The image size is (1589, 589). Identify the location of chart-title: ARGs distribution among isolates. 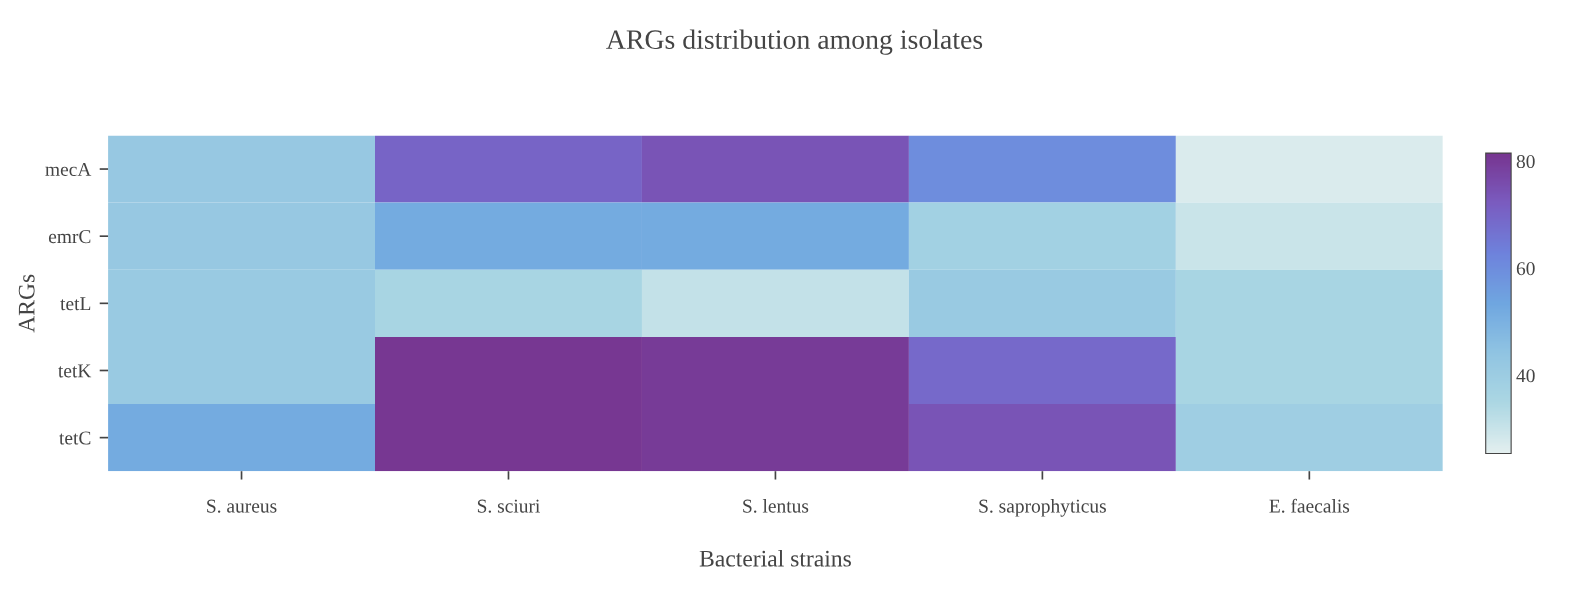
(794, 42).